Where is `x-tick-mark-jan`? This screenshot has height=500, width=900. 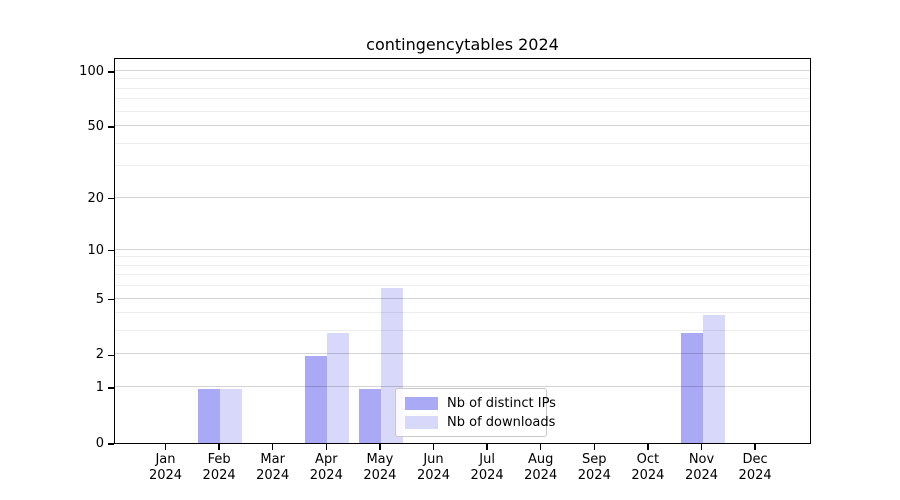 x-tick-mark-jan is located at coordinates (165, 447).